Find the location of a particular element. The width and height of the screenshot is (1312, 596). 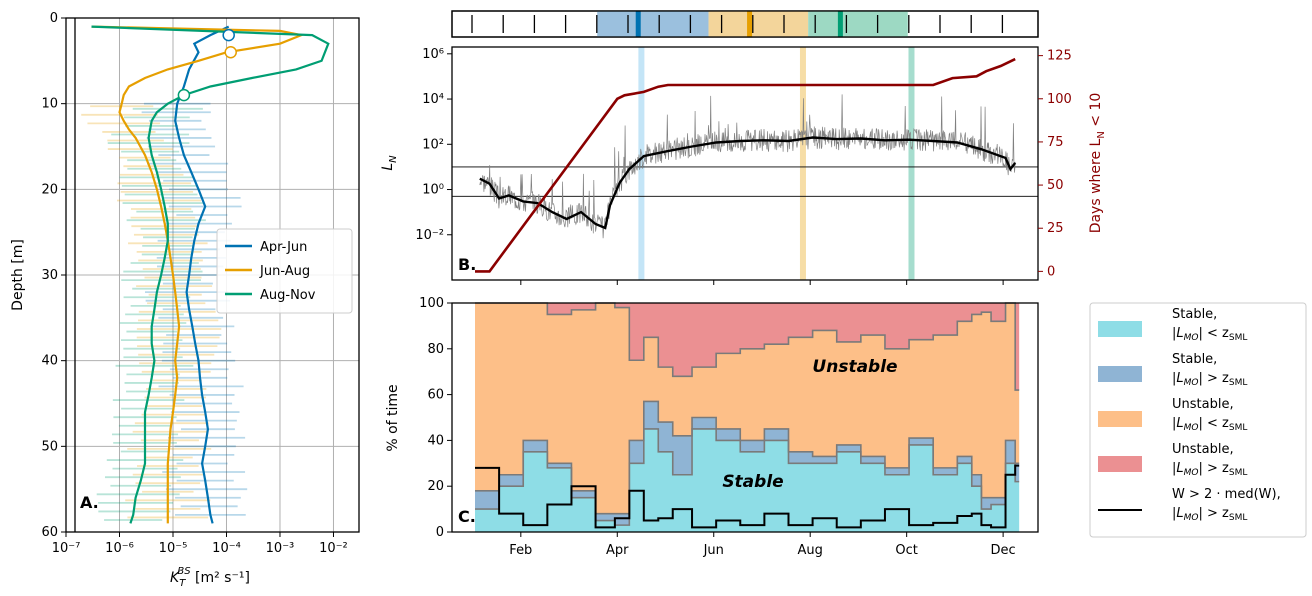

legend-label: W > 2 · med(W), is located at coordinates (1226, 494).